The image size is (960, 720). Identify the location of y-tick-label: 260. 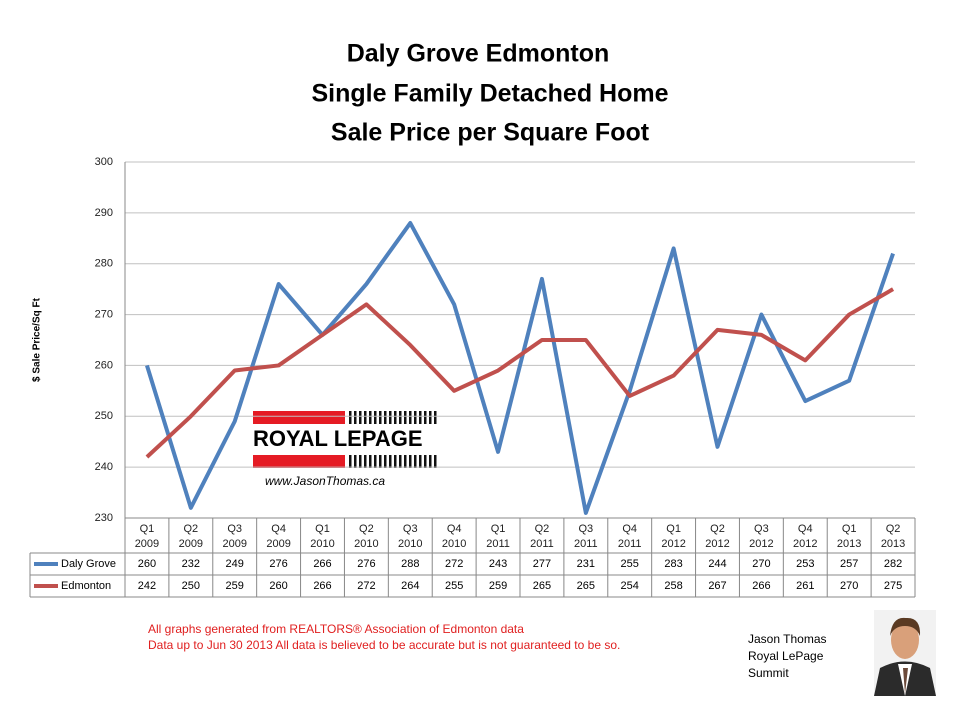
(104, 365).